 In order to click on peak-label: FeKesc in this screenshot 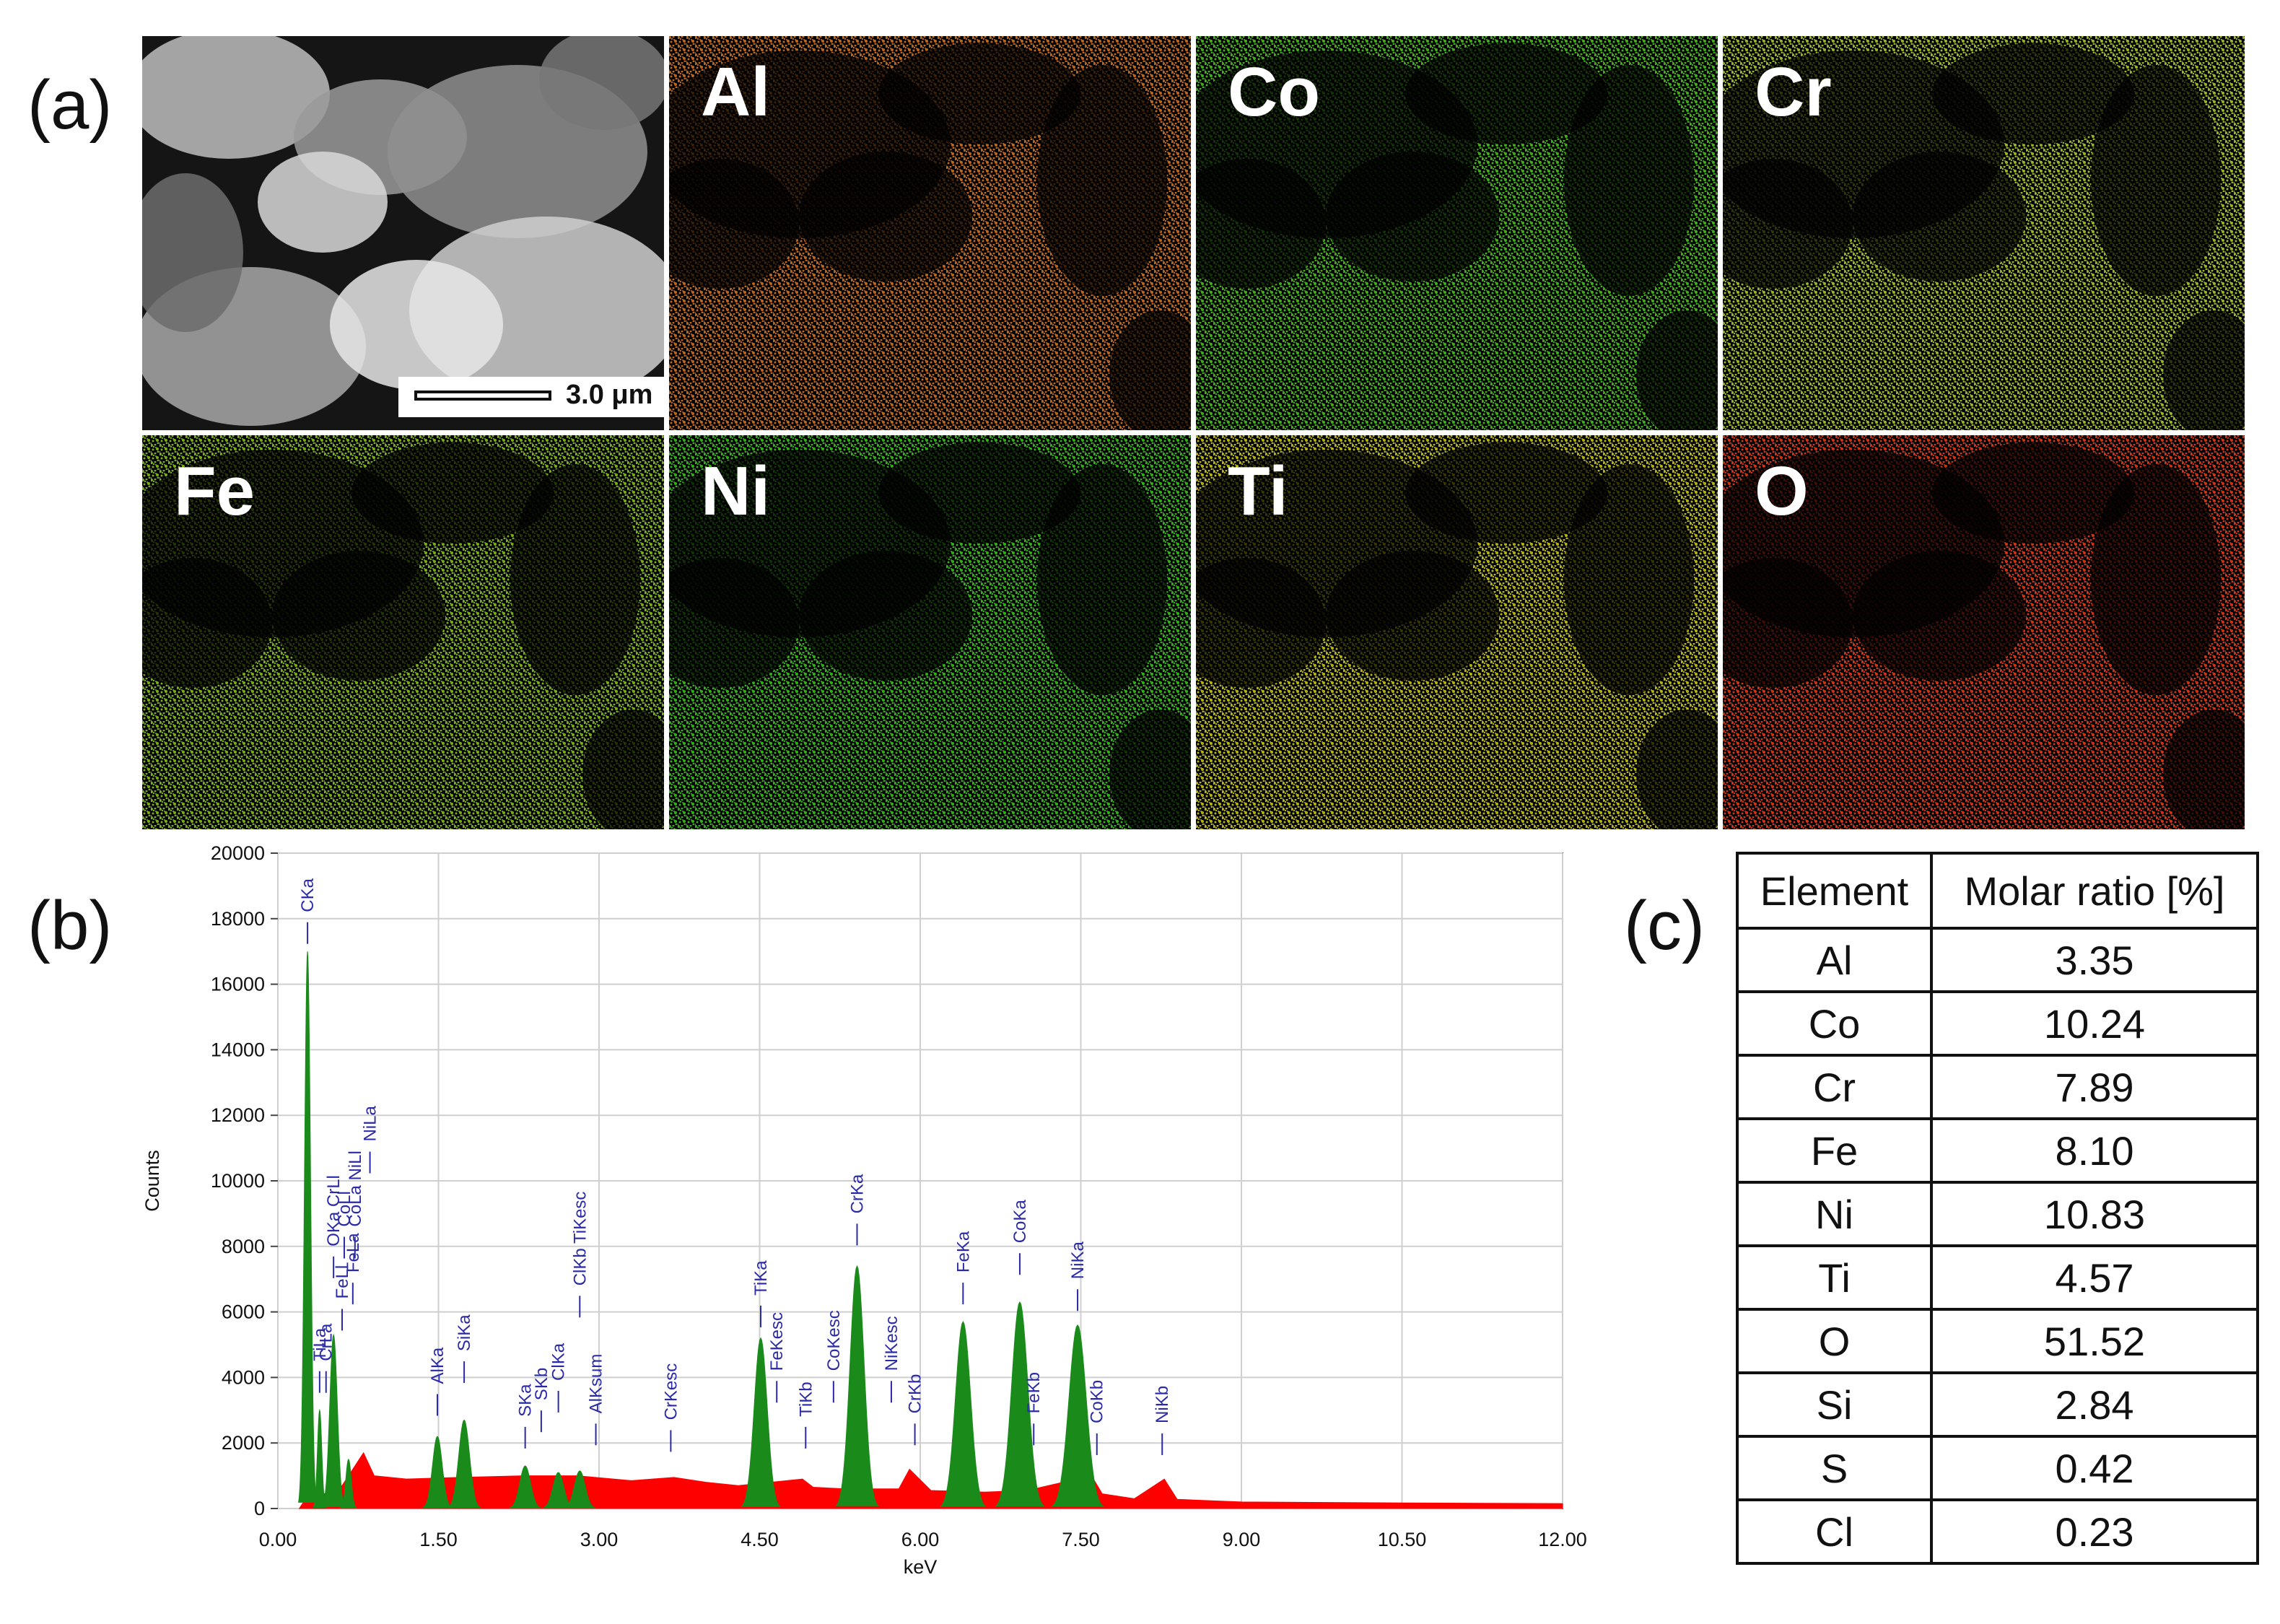, I will do `click(777, 1341)`.